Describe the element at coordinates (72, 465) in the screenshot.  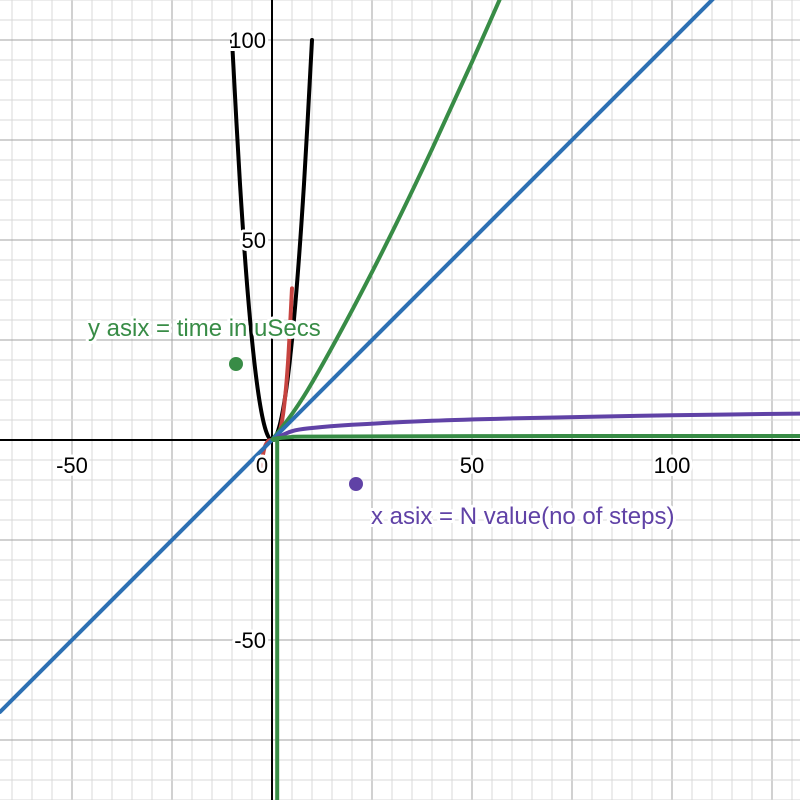
I see `x-tick-label: -50` at that location.